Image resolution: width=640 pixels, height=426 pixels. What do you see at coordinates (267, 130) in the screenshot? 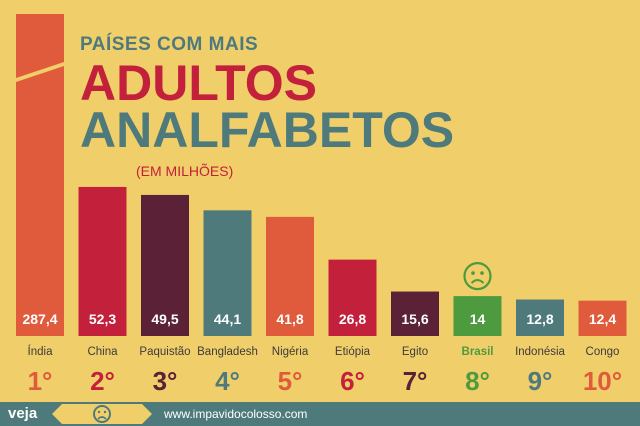
I see `chart-title-main2: ANALFABETOS` at bounding box center [267, 130].